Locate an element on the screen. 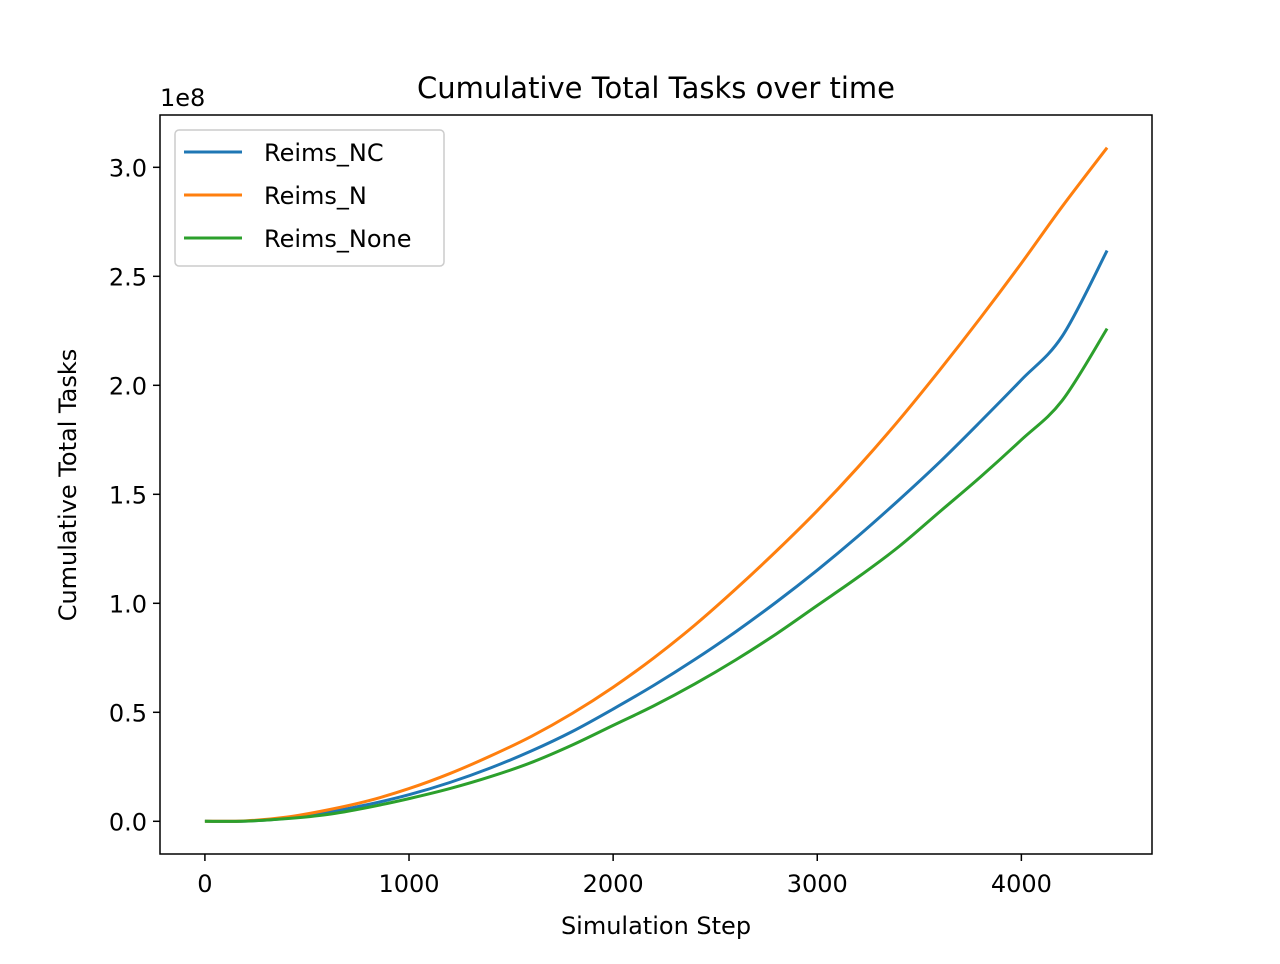 This screenshot has width=1280, height=964. y-tick-label: 0.0 is located at coordinates (128, 822).